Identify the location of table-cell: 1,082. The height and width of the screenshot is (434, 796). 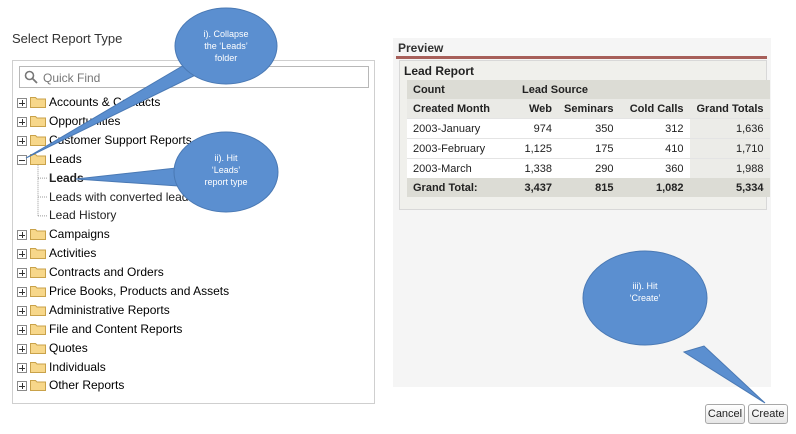
(654, 187).